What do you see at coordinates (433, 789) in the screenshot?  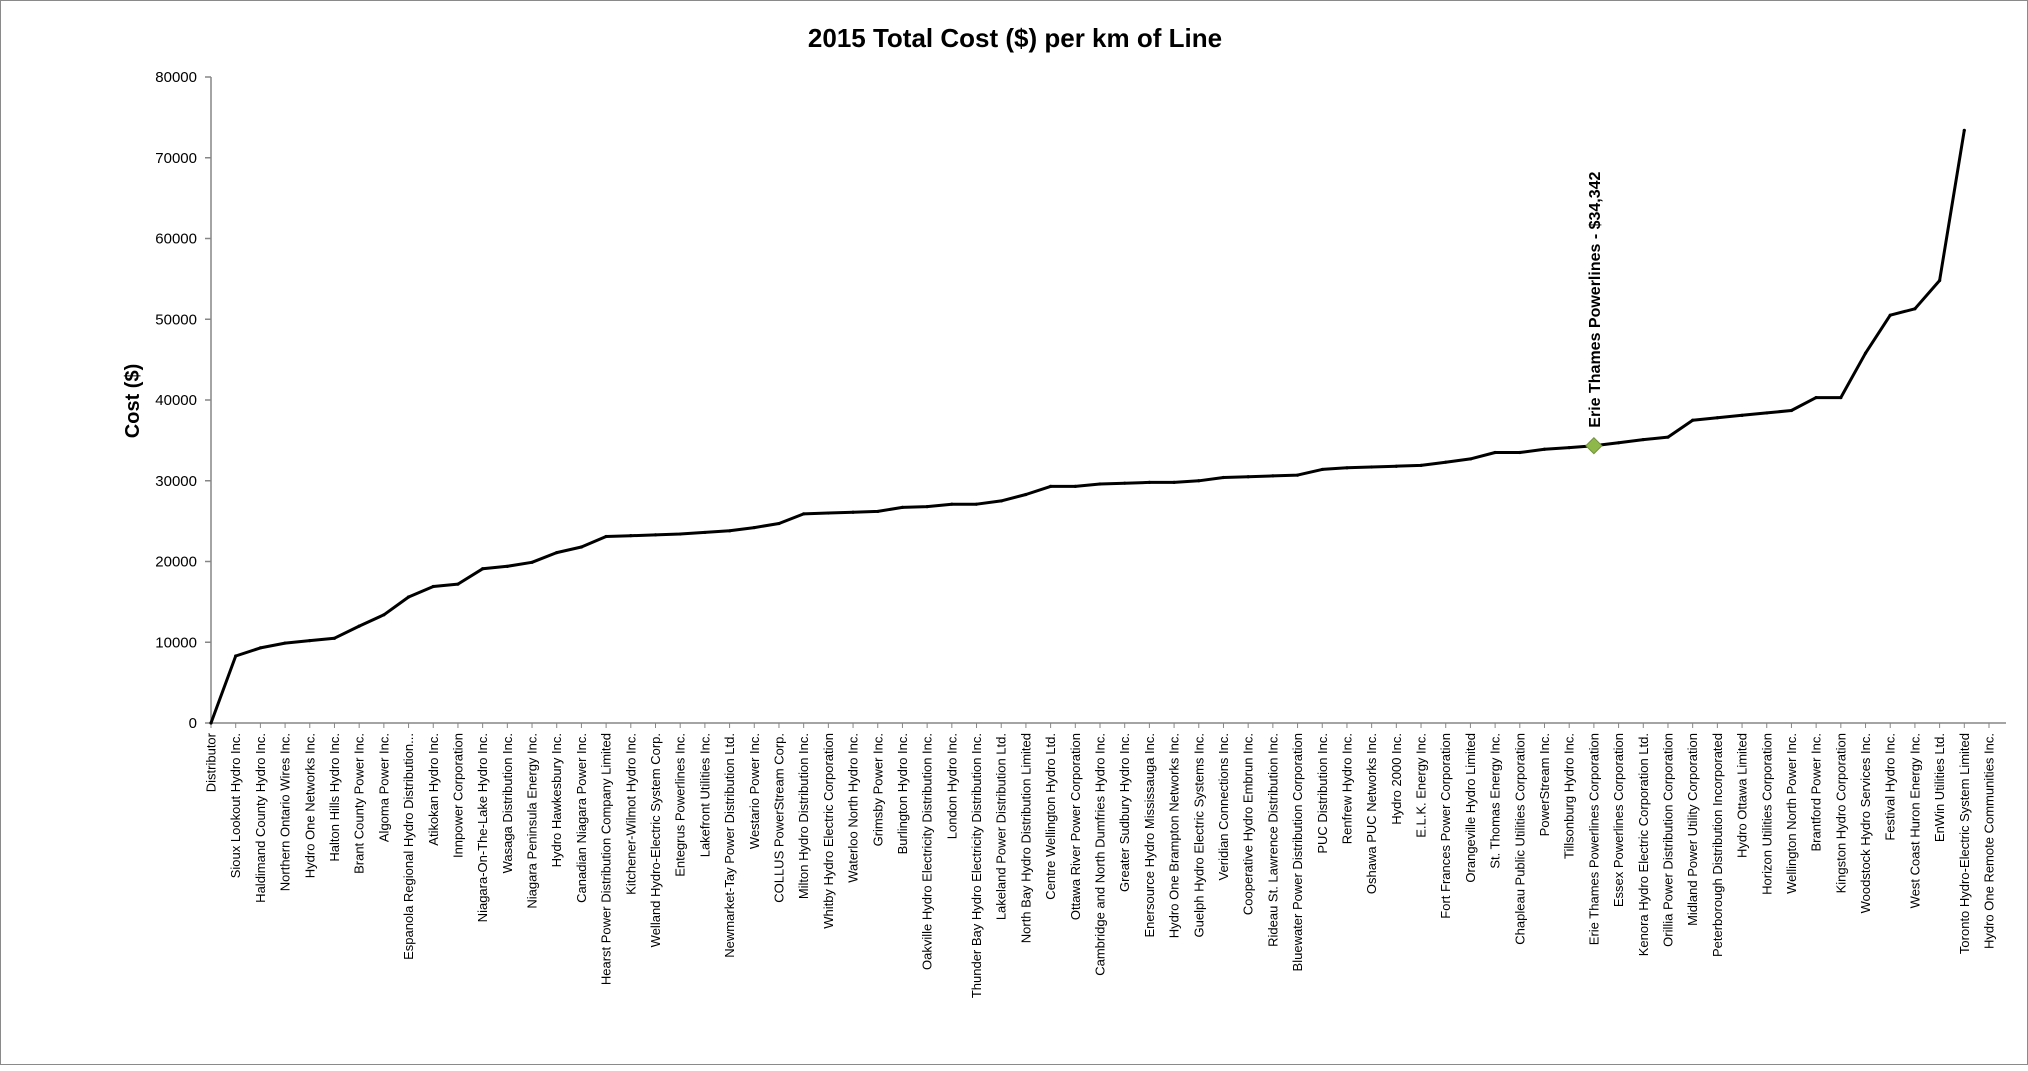 I see `x-tick-label: Atikokan Hydro Inc.` at bounding box center [433, 789].